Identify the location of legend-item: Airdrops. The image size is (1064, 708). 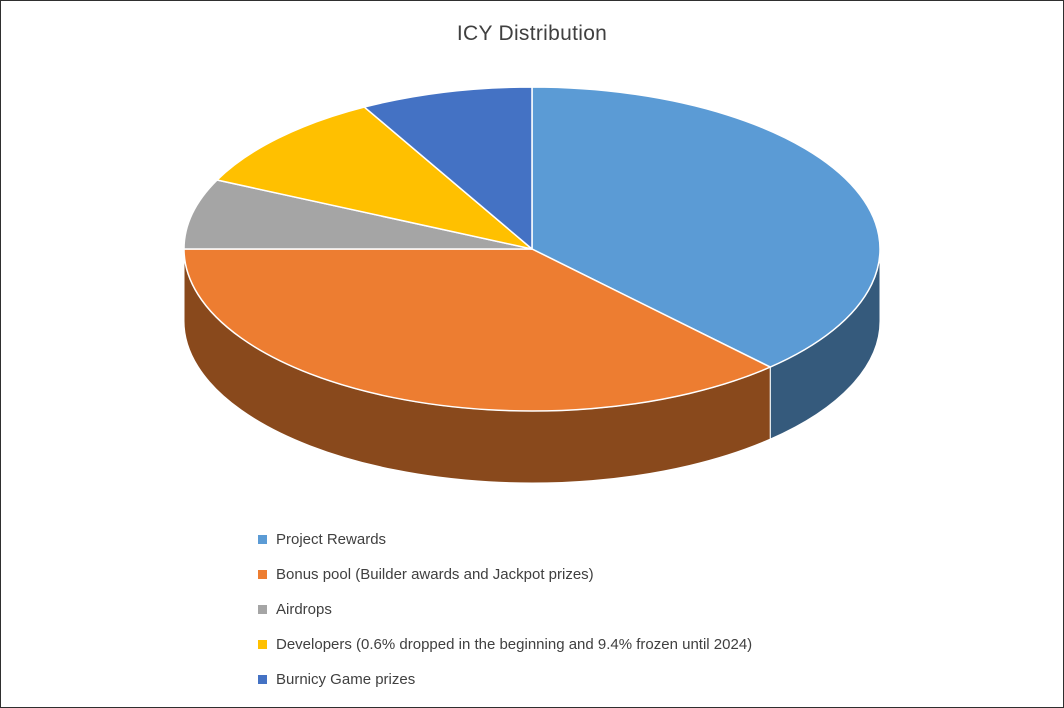
(505, 609).